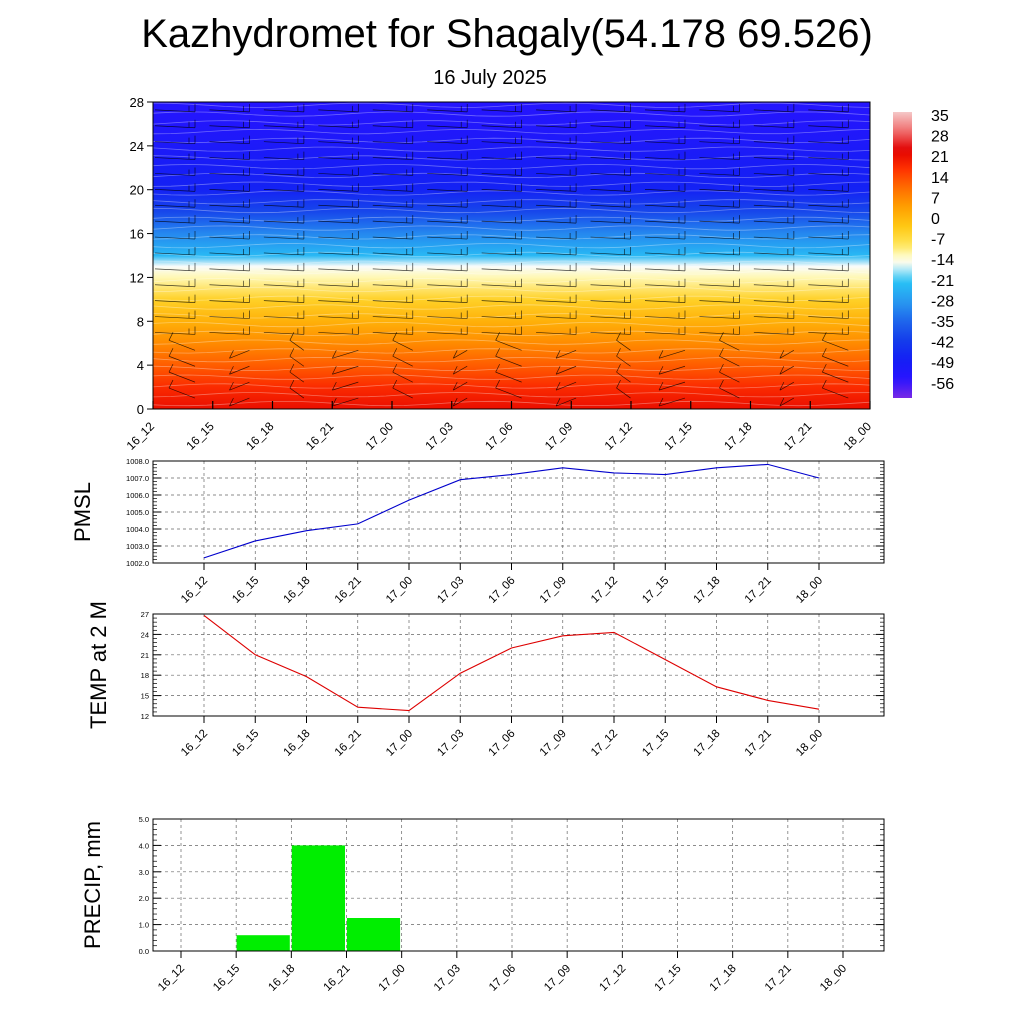  What do you see at coordinates (392, 978) in the screenshot?
I see `x-tick-label: 17_00` at bounding box center [392, 978].